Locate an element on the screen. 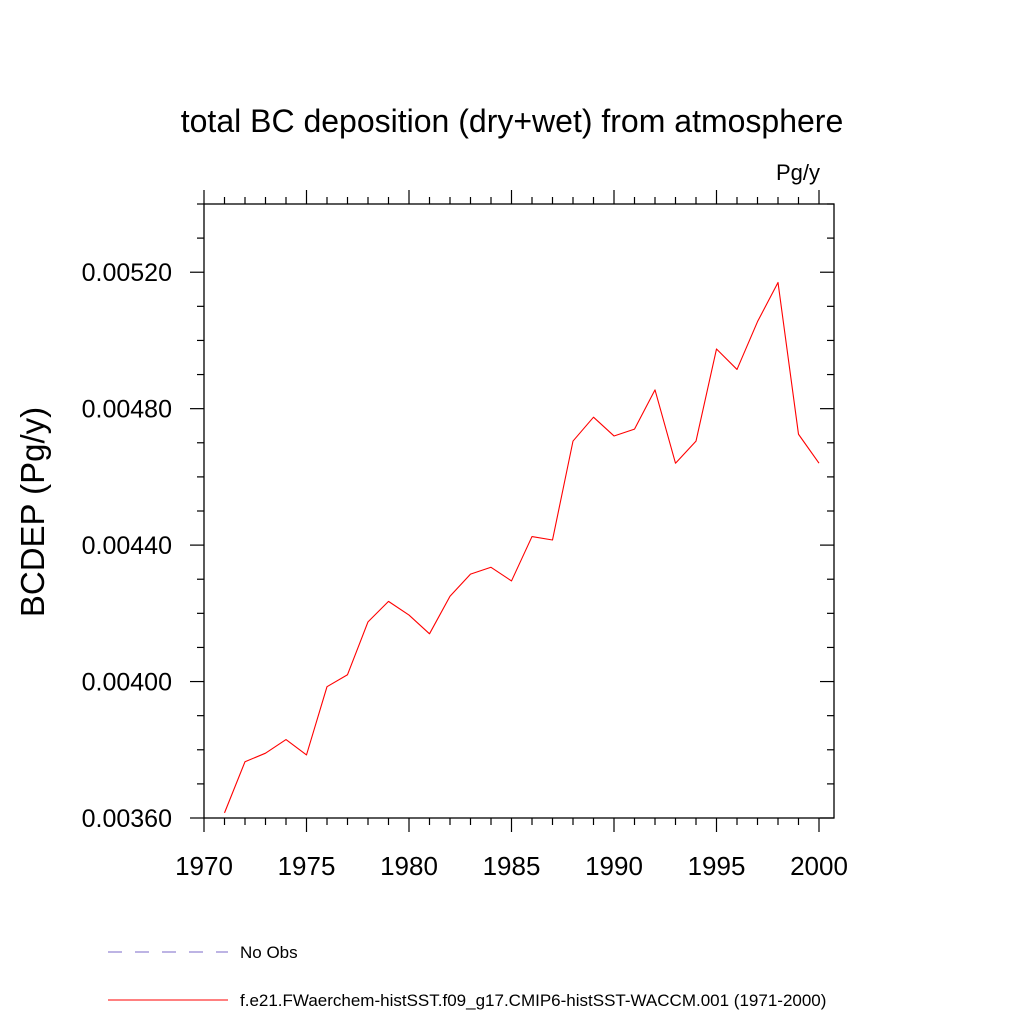  y-tick-label: 0.00480 is located at coordinates (127, 410).